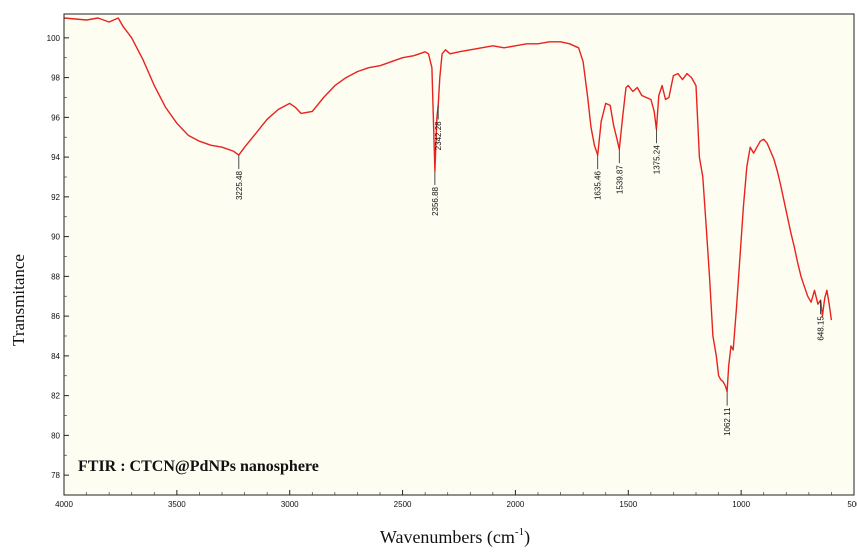  I want to click on y-tick-label: 90, so click(55, 237).